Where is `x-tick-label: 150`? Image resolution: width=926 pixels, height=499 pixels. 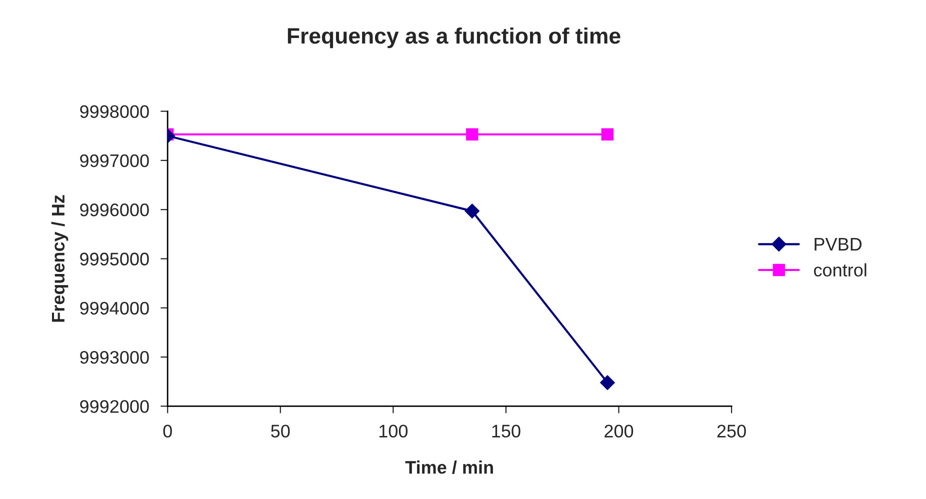 x-tick-label: 150 is located at coordinates (506, 431).